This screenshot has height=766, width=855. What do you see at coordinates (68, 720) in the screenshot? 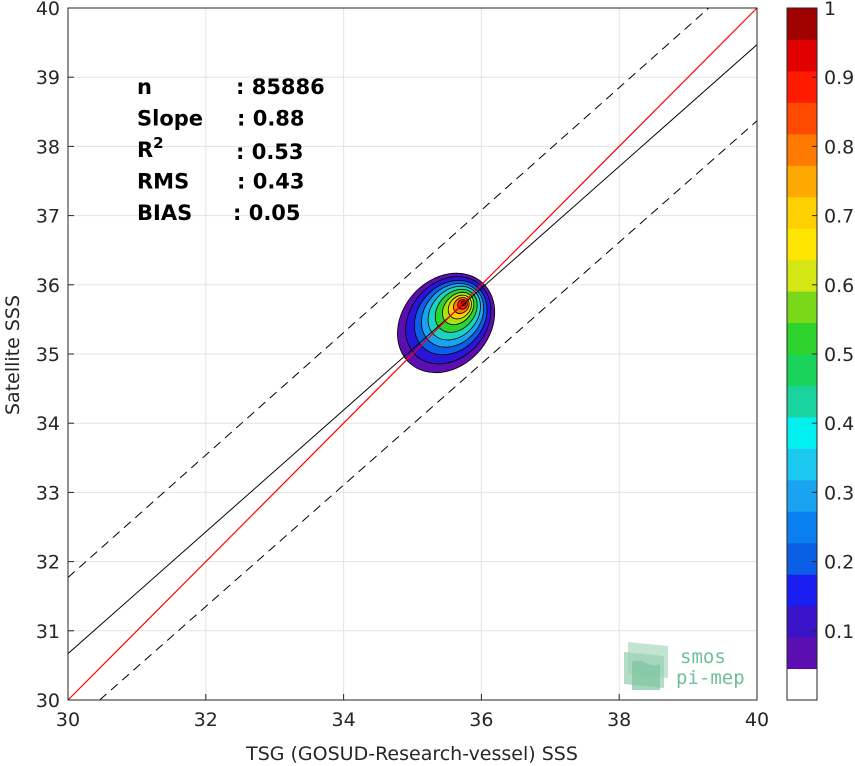
I see `x-tick-label: 30` at bounding box center [68, 720].